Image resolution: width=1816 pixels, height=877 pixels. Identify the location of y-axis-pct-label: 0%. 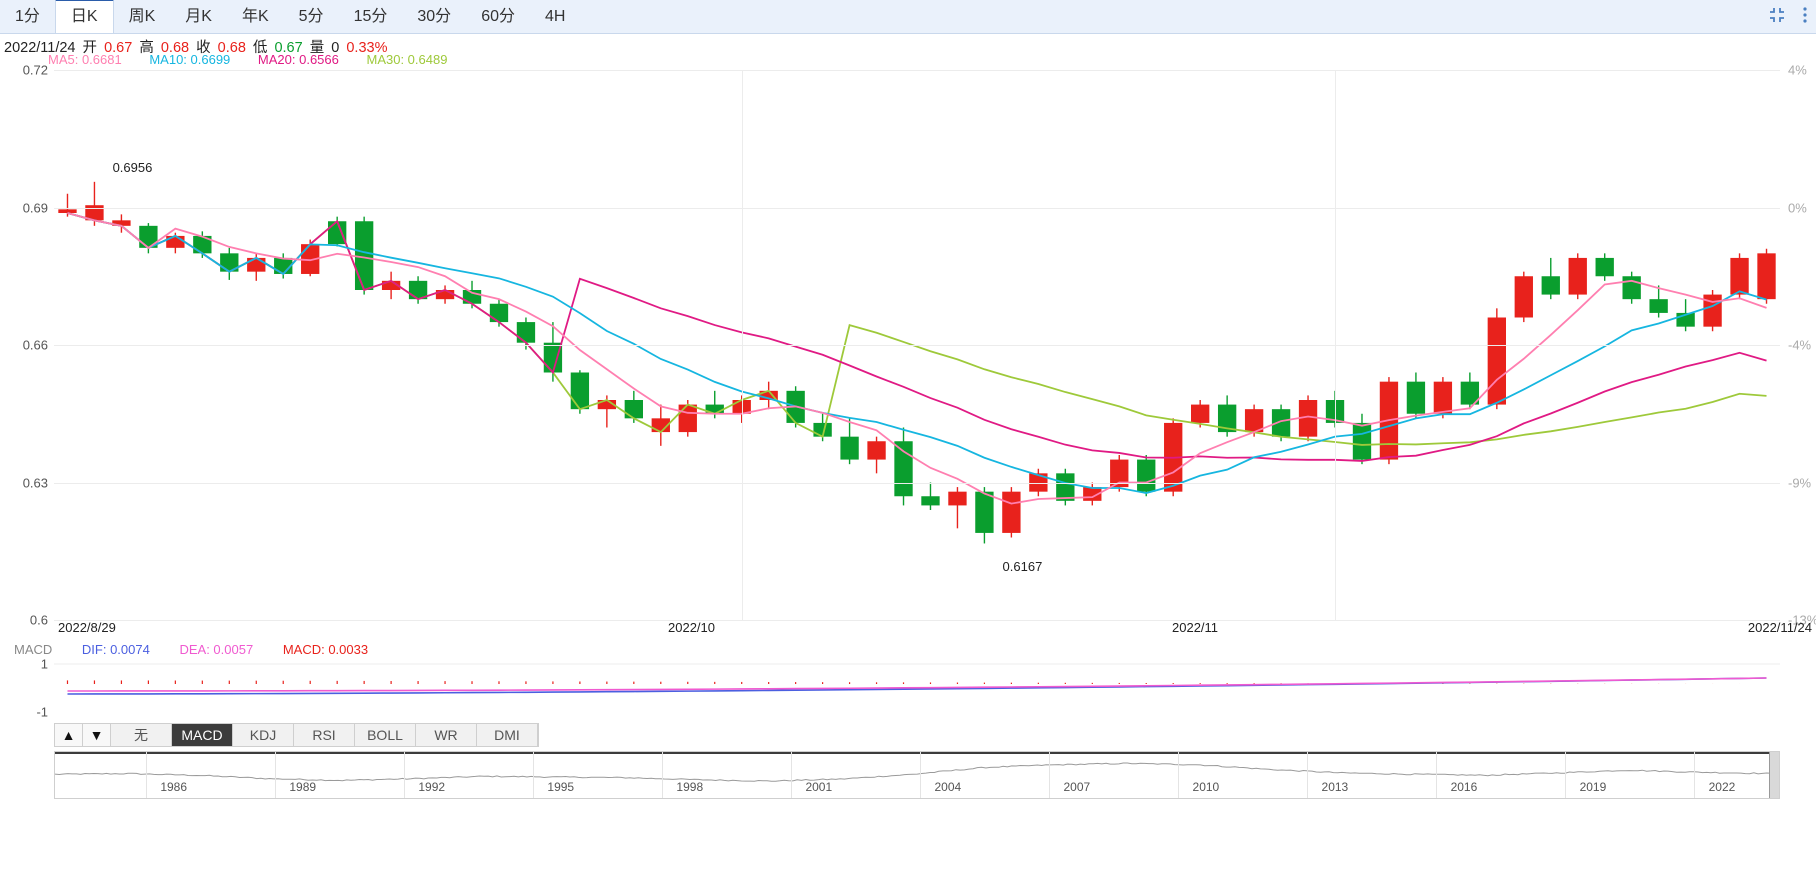
(1797, 207).